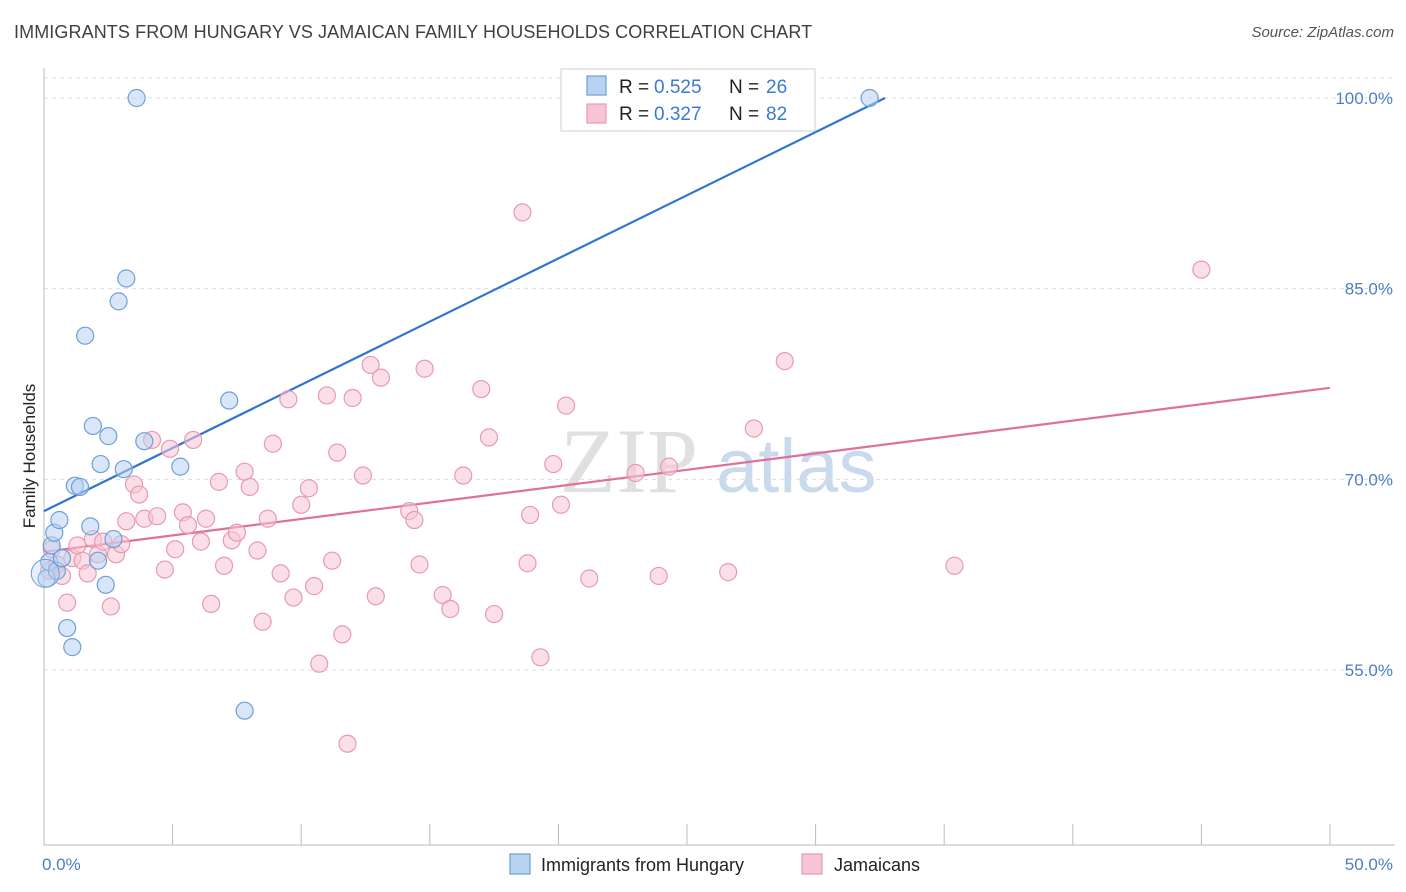  Describe the element at coordinates (1322, 32) in the screenshot. I see `source-credit: Source: ZipAtlas.com` at that location.